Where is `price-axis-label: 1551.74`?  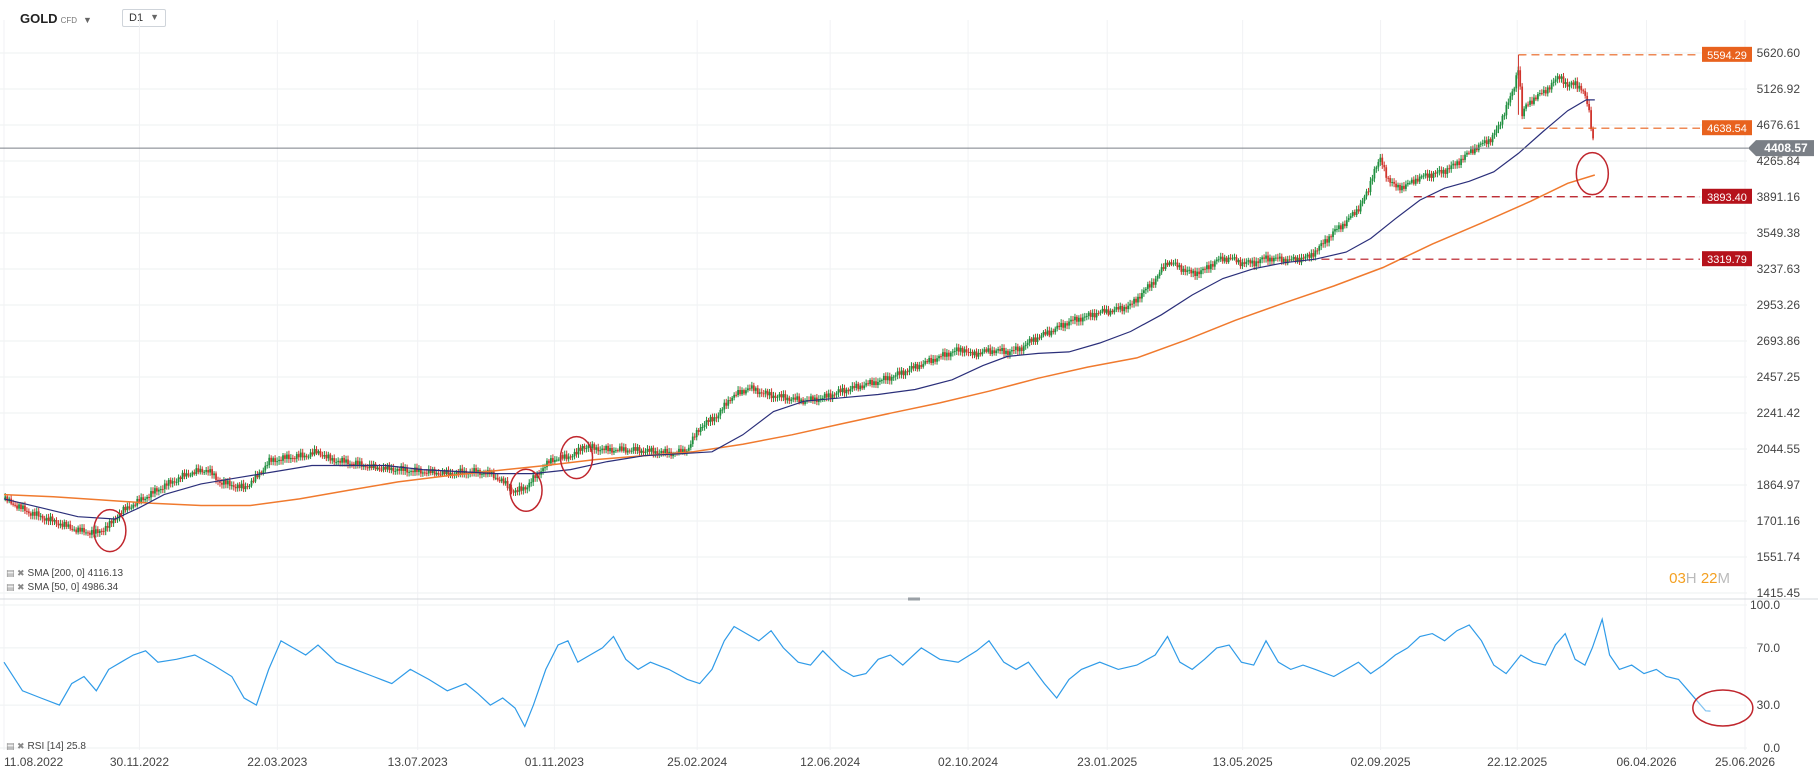
price-axis-label: 1551.74 is located at coordinates (1779, 557).